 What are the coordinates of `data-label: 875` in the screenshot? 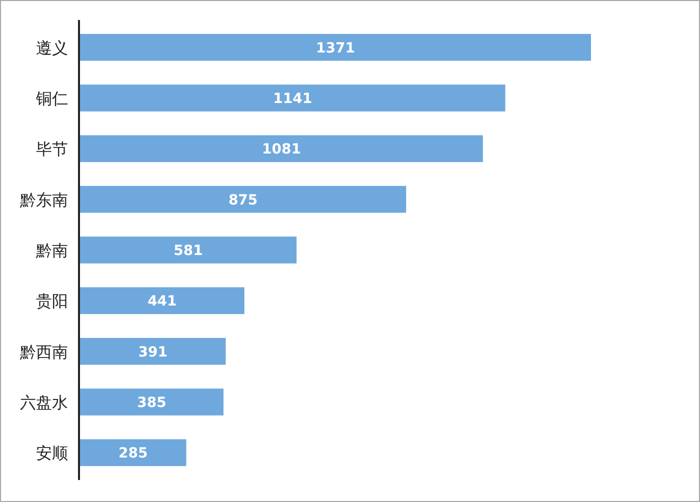 It's located at (243, 200).